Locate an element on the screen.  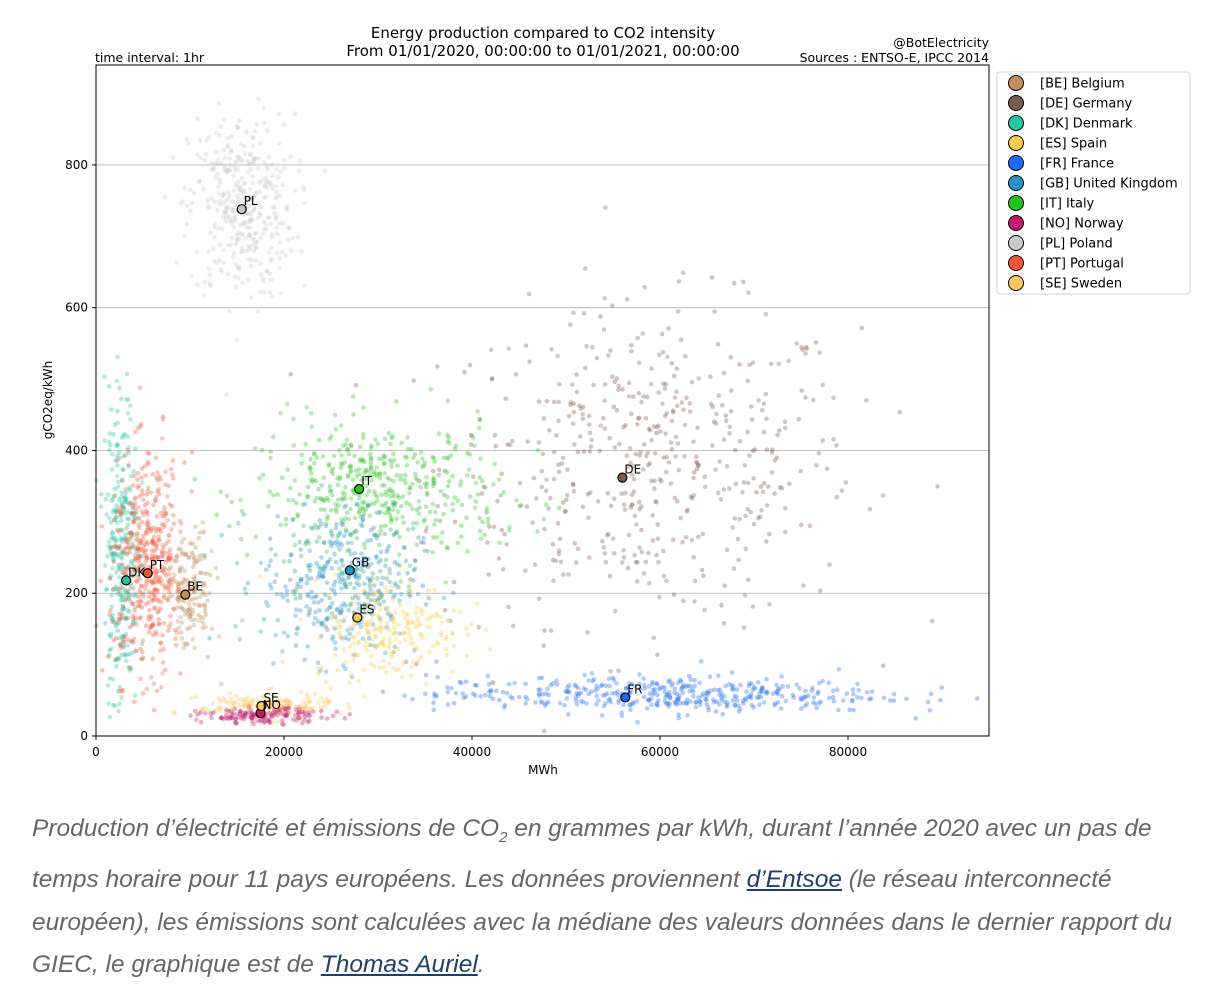
legend-label: [PL] Poland is located at coordinates (1076, 244).